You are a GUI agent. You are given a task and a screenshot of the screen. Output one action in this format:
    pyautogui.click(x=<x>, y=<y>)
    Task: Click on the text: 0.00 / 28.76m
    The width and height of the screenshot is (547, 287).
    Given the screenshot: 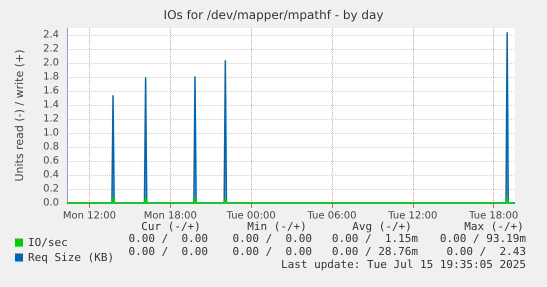 What is the action you would take?
    pyautogui.click(x=375, y=251)
    